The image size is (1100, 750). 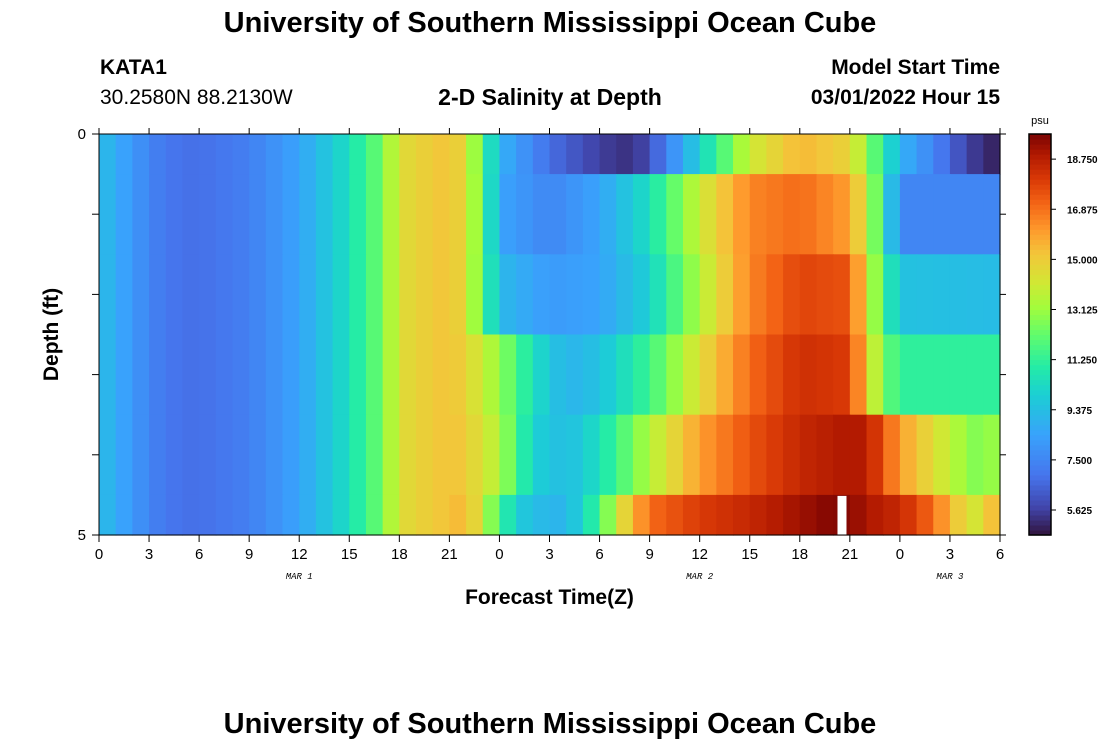 I want to click on colorbar-tick-label: 7.500, so click(x=1079, y=461).